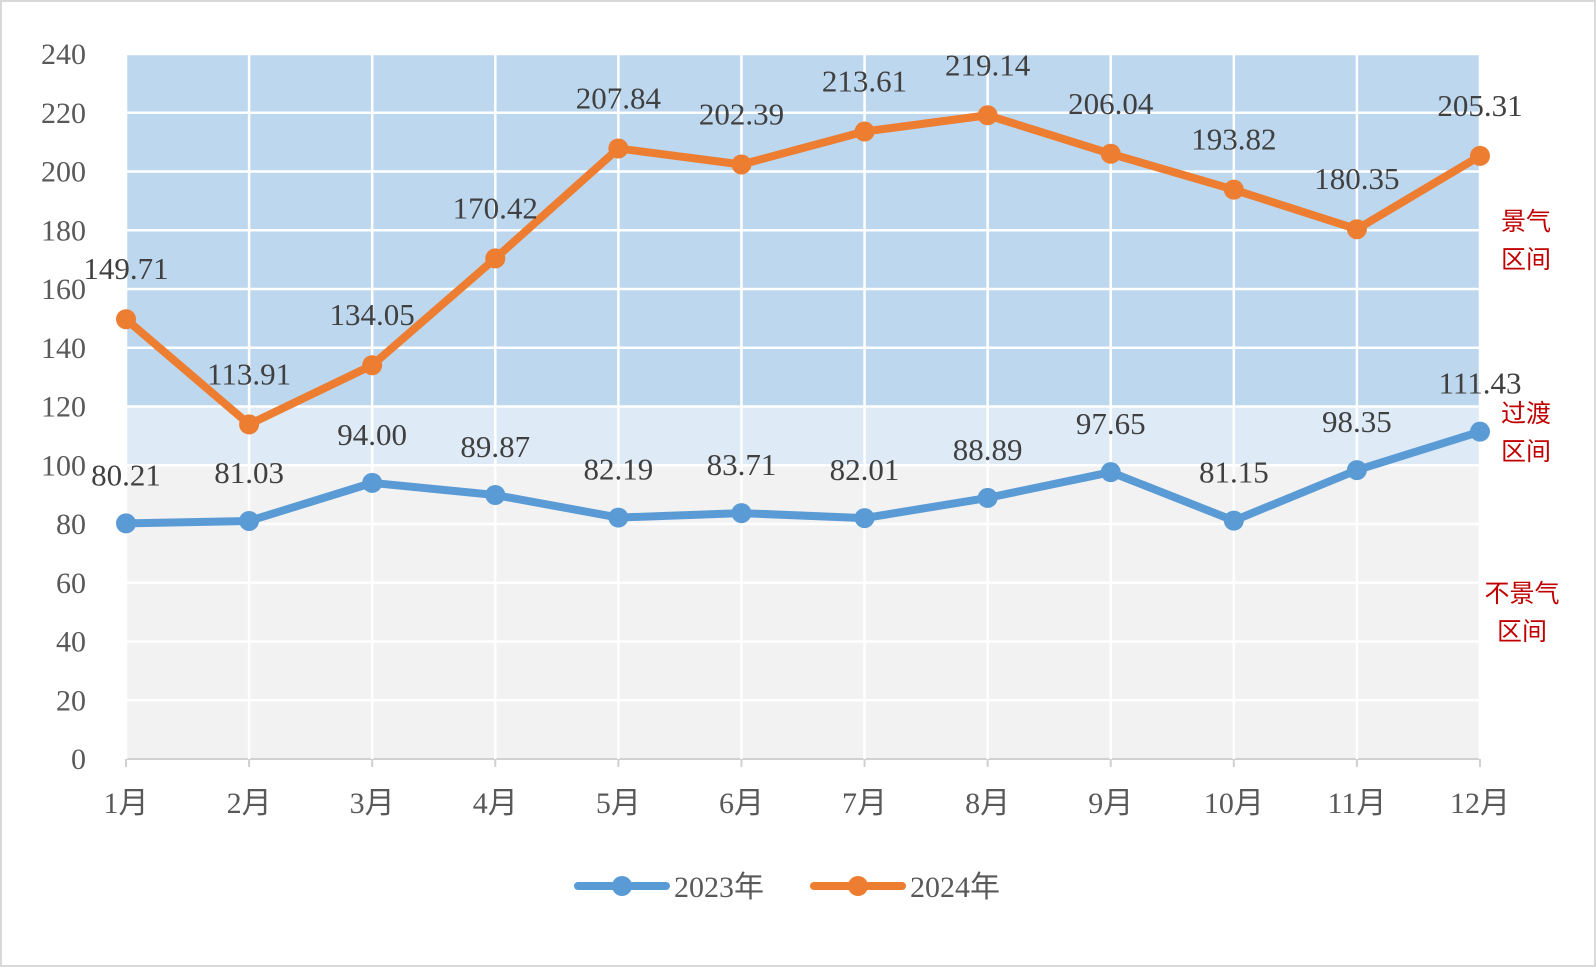 The image size is (1596, 967). Describe the element at coordinates (988, 64) in the screenshot. I see `data-label: 219.14` at that location.